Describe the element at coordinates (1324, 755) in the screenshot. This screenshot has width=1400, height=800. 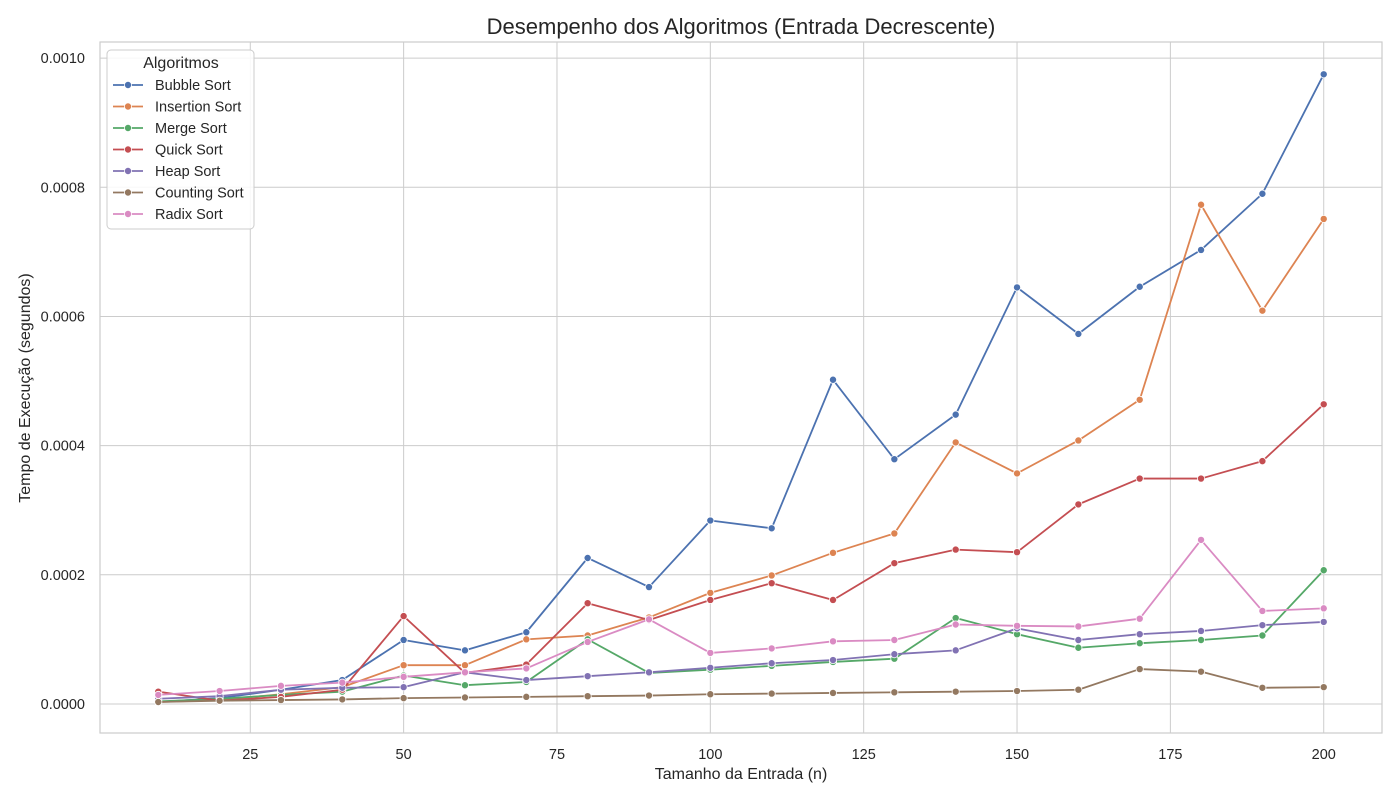
I see `x-tick-label-200: 200` at that location.